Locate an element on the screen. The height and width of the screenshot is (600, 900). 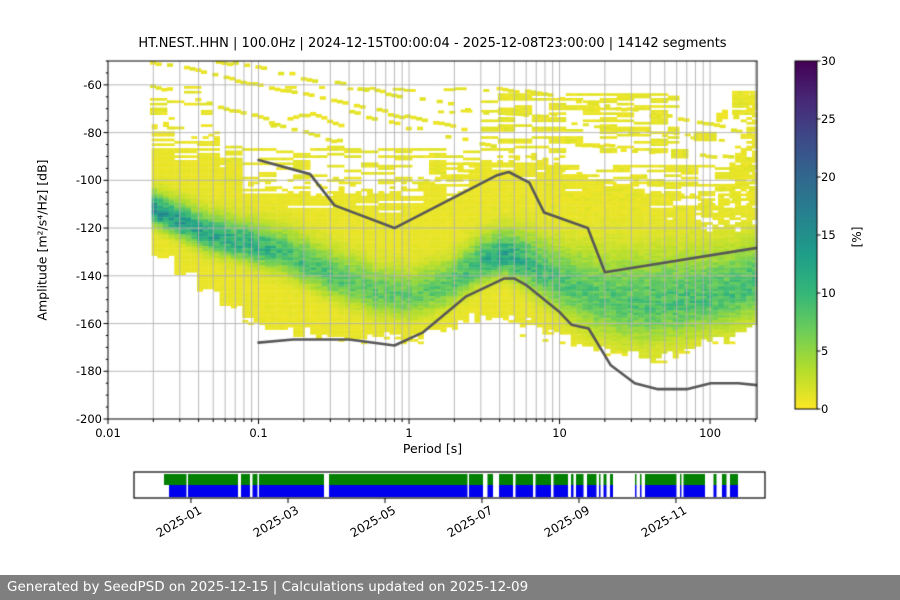
x-tick-label: 100 is located at coordinates (710, 433).